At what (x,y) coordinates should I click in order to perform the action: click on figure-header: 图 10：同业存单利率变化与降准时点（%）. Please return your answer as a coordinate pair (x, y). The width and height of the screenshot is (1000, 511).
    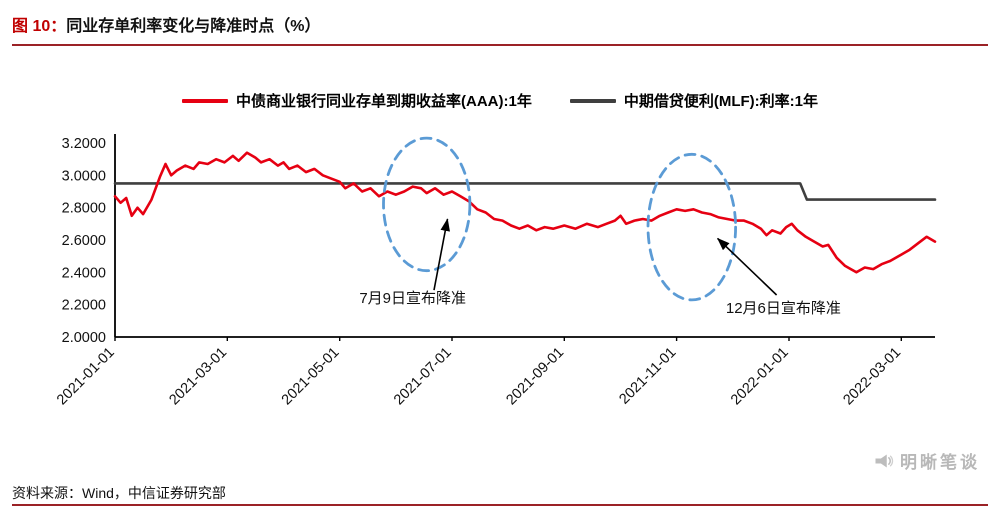
    Looking at the image, I should click on (166, 24).